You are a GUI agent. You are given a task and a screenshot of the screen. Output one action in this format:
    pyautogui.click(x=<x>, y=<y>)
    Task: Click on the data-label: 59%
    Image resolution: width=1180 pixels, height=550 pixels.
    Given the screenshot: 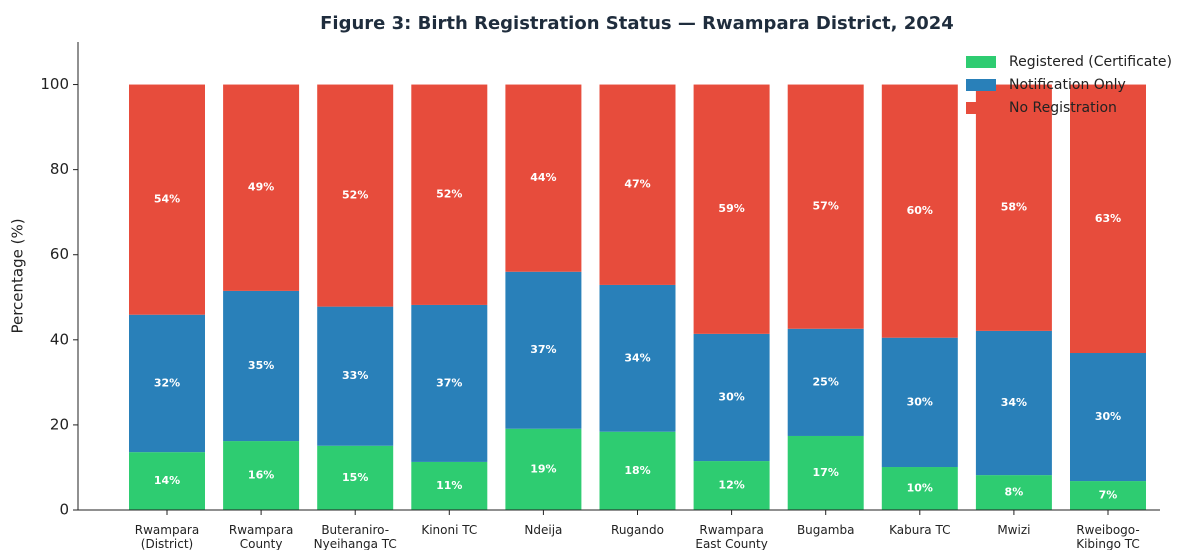 What is the action you would take?
    pyautogui.click(x=731, y=208)
    